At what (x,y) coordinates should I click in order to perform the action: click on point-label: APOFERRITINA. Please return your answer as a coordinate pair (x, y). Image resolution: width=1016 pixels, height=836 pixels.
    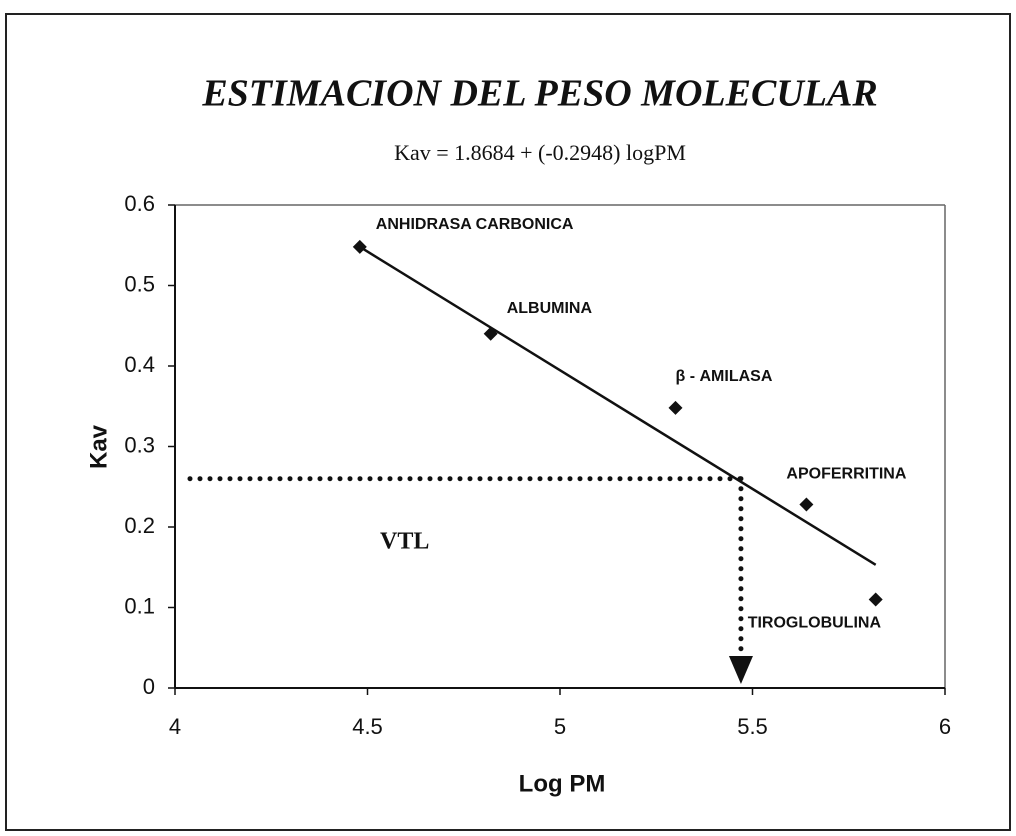
    Looking at the image, I should click on (846, 474).